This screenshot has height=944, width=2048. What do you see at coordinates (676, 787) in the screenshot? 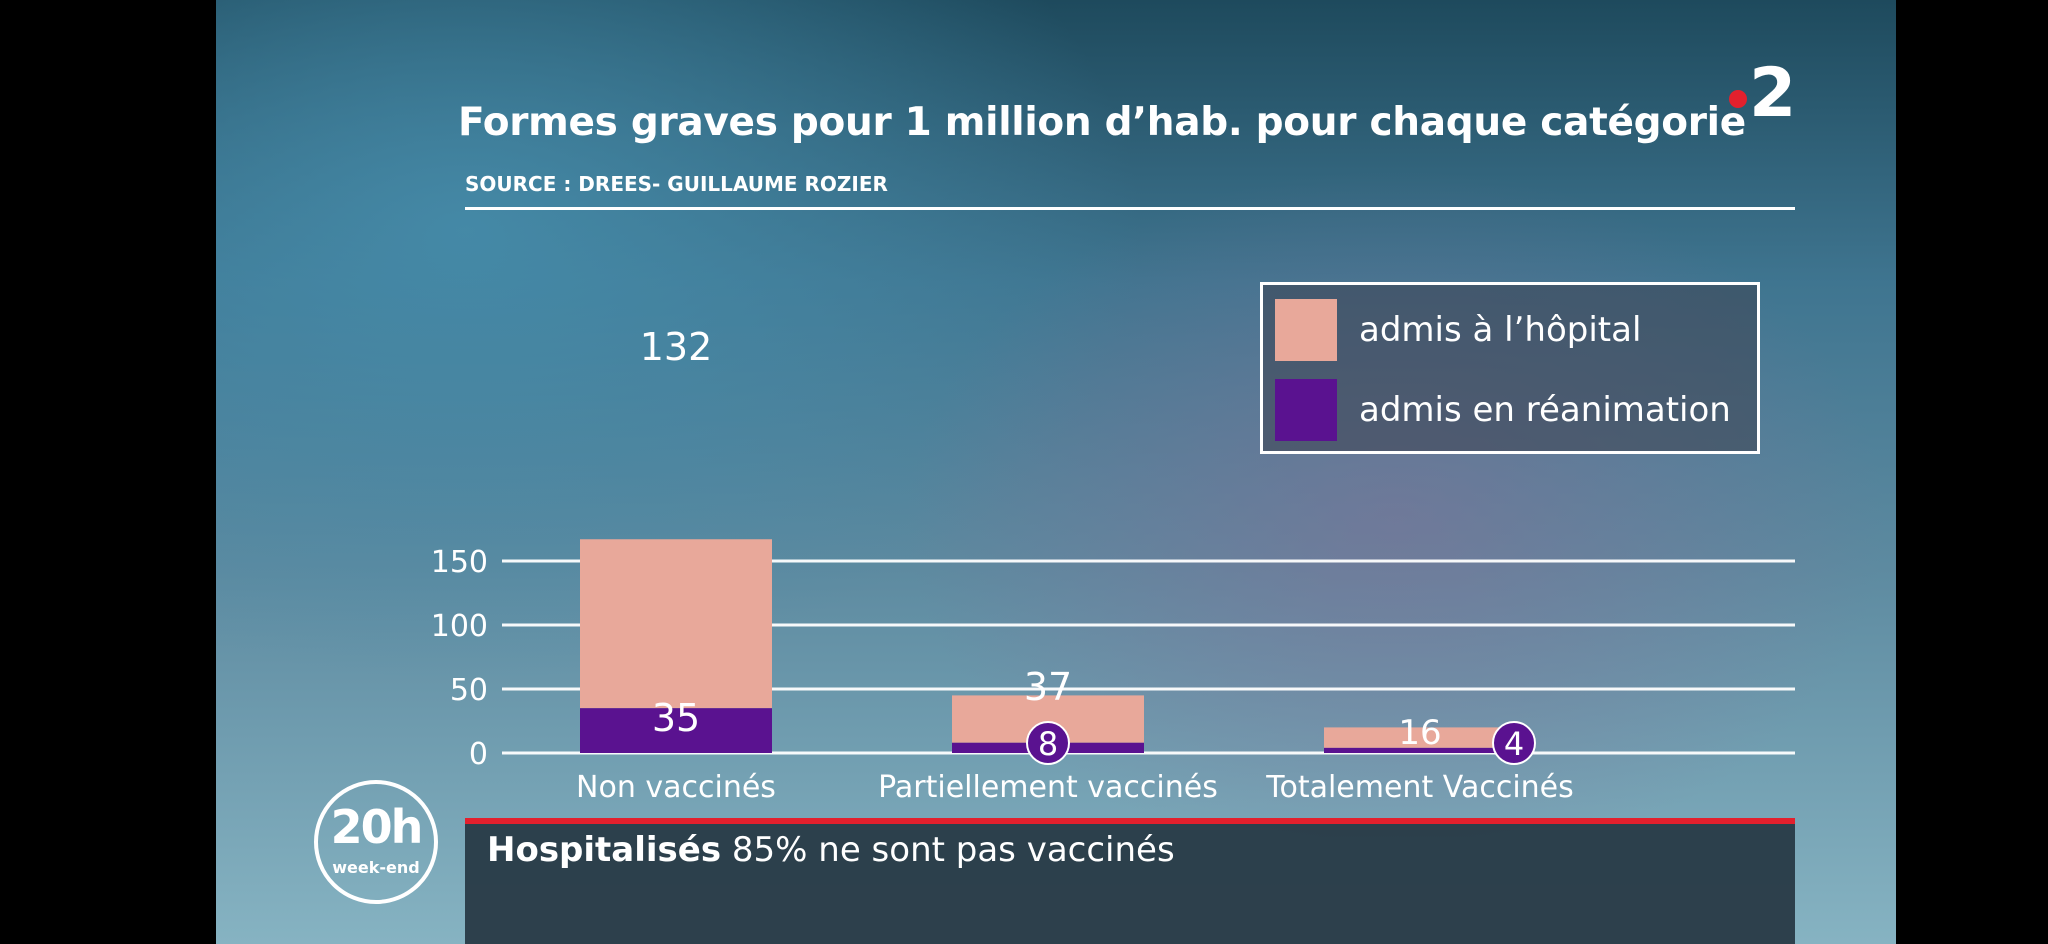
I see `x-category-label: Non vaccinés` at bounding box center [676, 787].